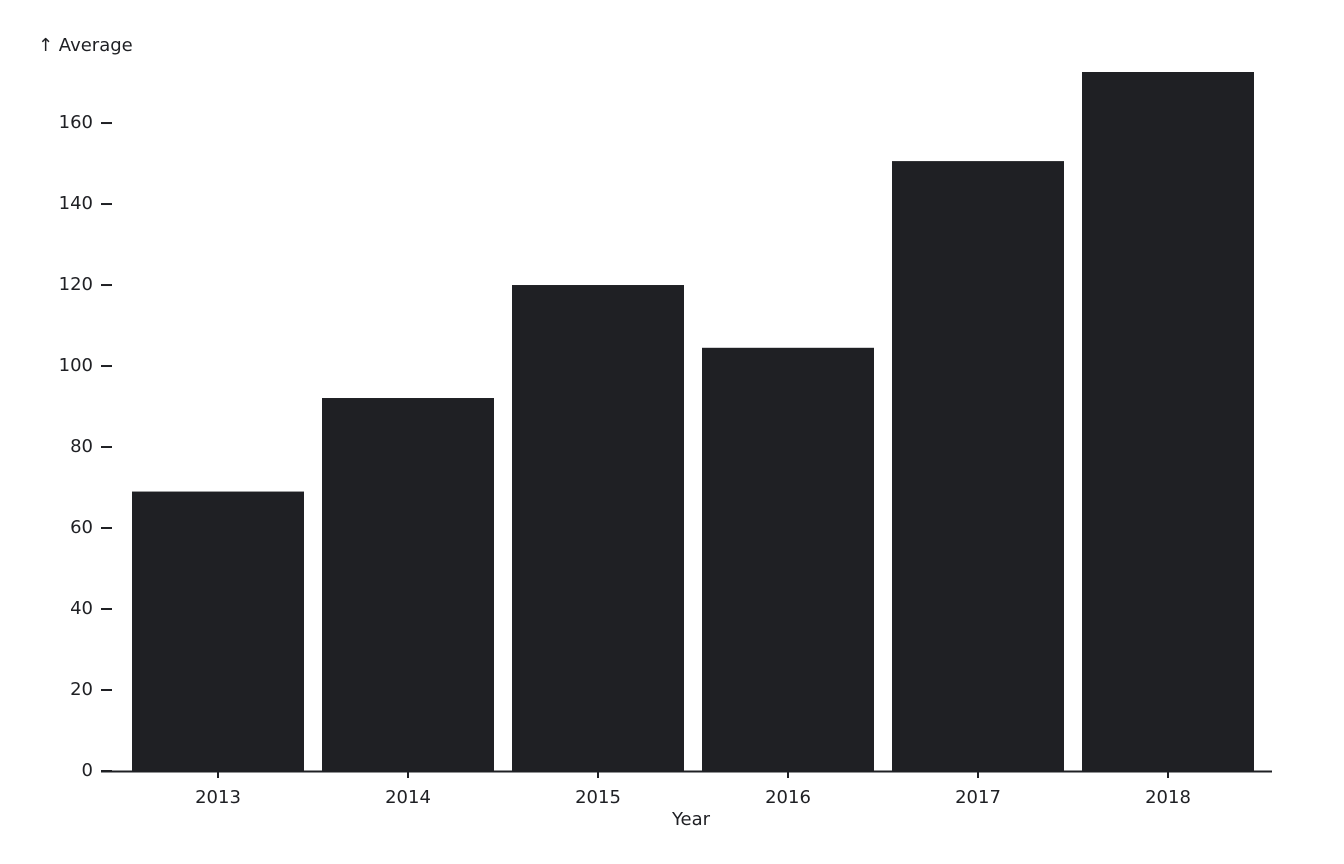 Image resolution: width=1344 pixels, height=864 pixels. What do you see at coordinates (81, 527) in the screenshot?
I see `y-tick-label: 60` at bounding box center [81, 527].